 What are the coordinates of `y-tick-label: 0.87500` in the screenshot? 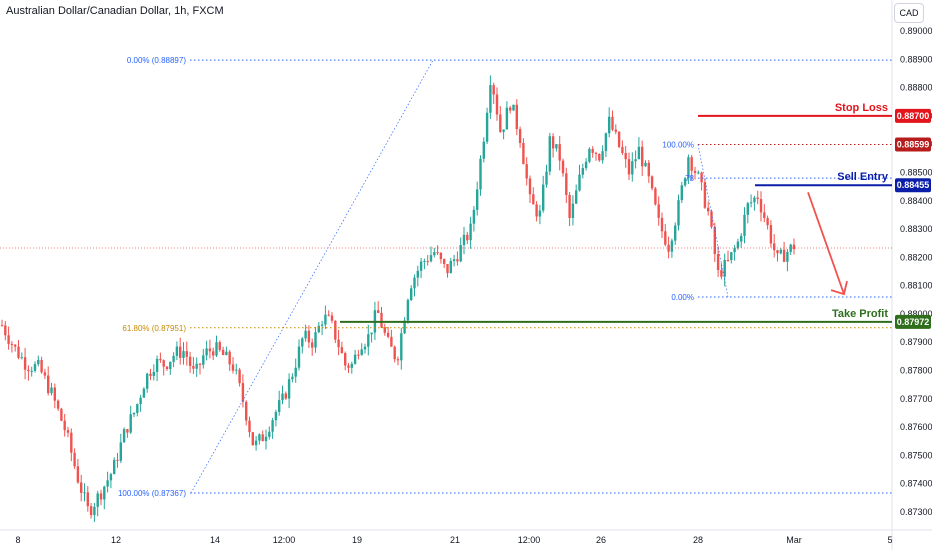 It's located at (916, 455).